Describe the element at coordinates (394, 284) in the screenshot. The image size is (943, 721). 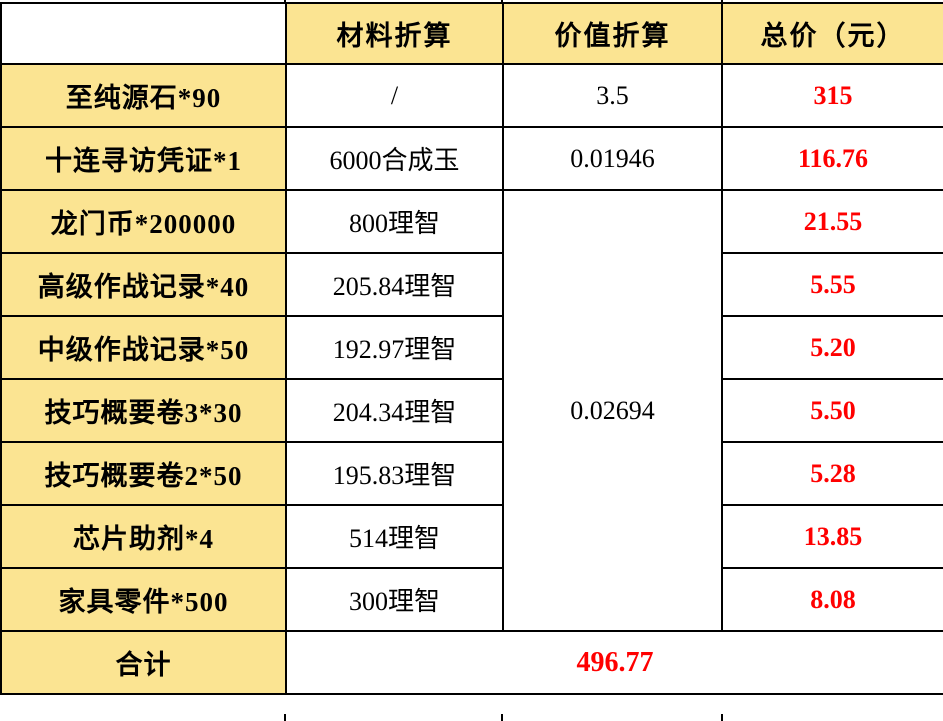
I see `material-cell: 205.84理智` at that location.